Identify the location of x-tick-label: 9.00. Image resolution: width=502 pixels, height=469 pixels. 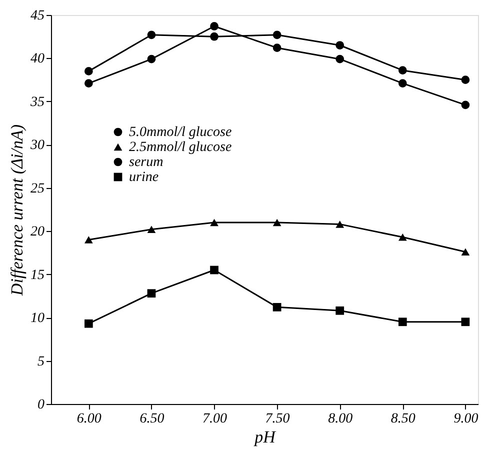
(466, 419).